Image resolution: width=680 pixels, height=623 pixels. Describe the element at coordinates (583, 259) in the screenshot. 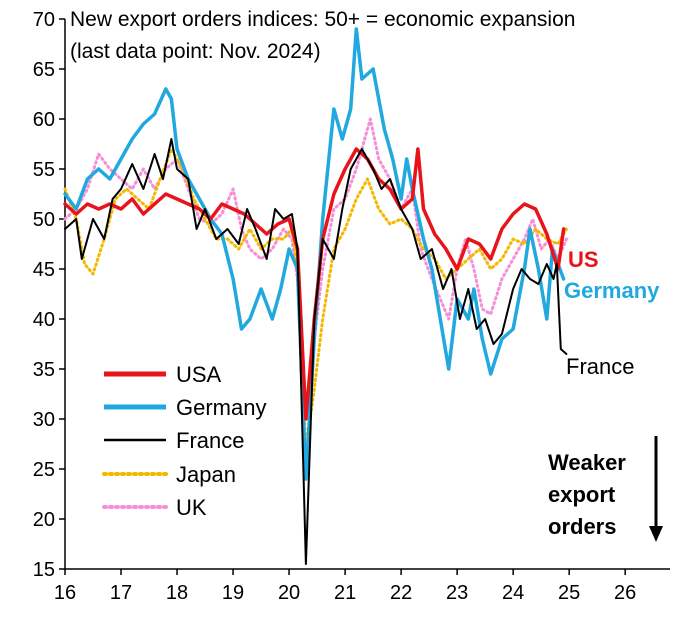

I see `end-label-us: US` at that location.